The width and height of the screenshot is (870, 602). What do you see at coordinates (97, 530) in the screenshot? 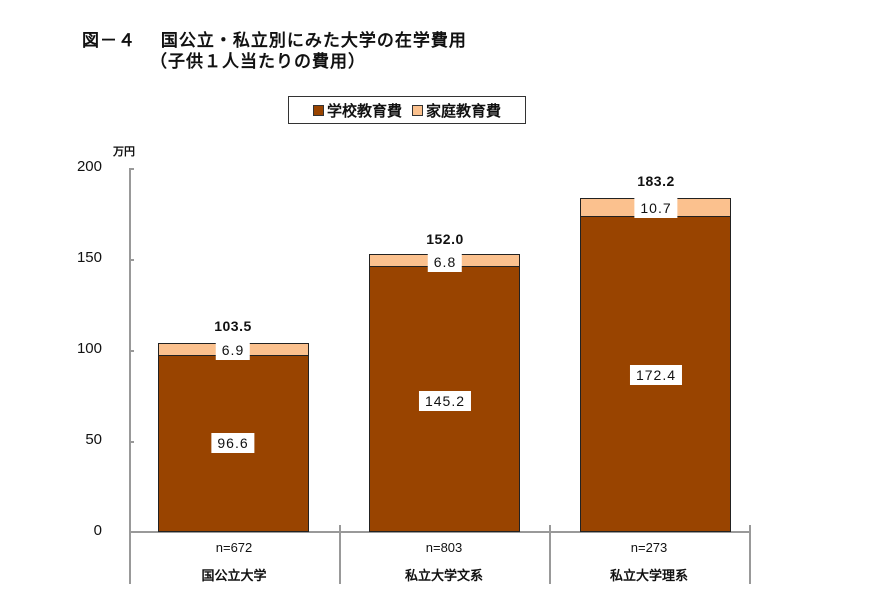
I see `y-tick-label: 0` at bounding box center [97, 530].